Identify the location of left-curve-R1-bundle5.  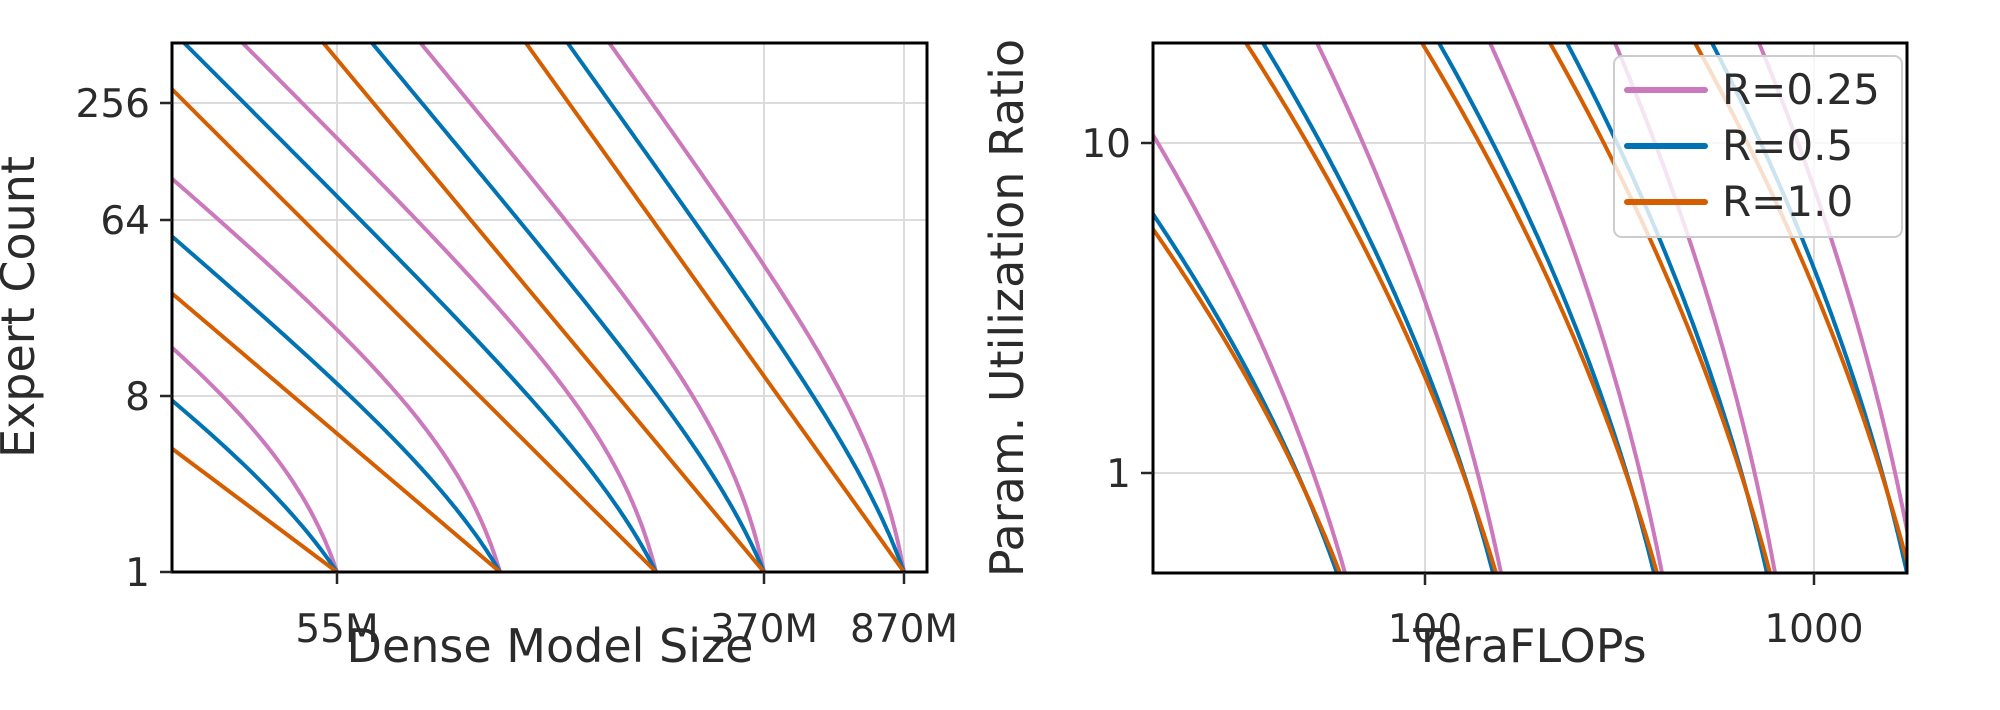
(714, 307).